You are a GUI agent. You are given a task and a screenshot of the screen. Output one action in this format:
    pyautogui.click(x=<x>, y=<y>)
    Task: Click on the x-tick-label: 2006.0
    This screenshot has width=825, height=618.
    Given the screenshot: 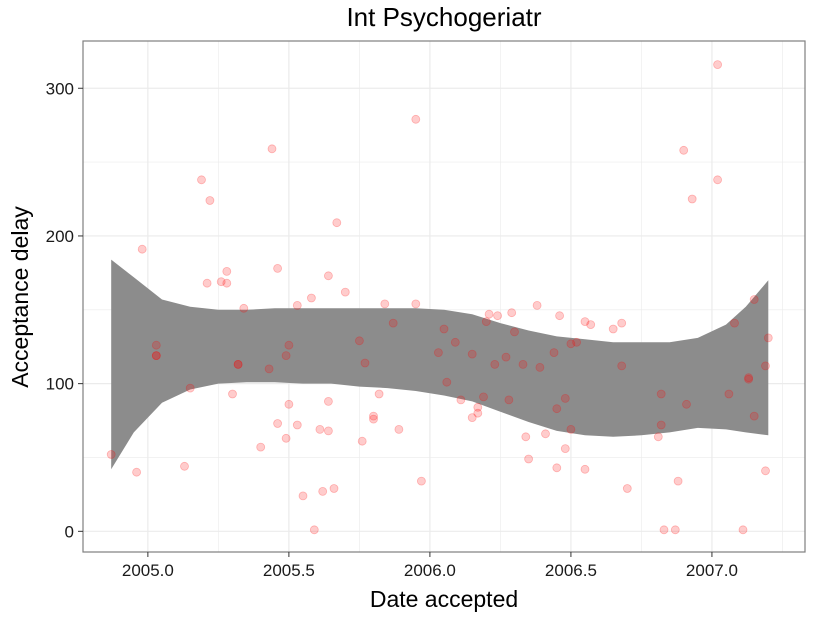 What is the action you would take?
    pyautogui.click(x=430, y=570)
    